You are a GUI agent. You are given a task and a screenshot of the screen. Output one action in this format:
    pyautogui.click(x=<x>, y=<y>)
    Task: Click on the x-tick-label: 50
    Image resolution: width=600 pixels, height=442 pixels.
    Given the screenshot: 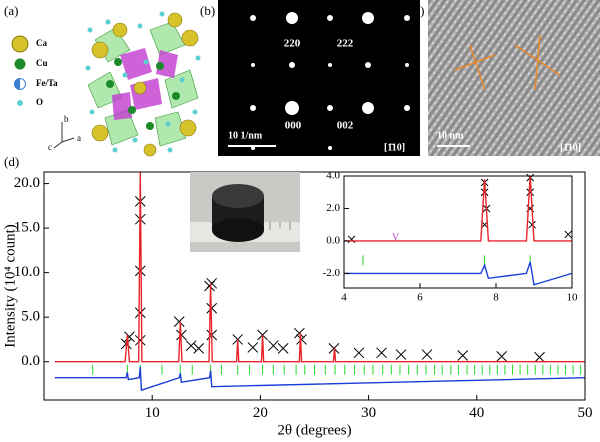 What is the action you would take?
    pyautogui.click(x=585, y=413)
    